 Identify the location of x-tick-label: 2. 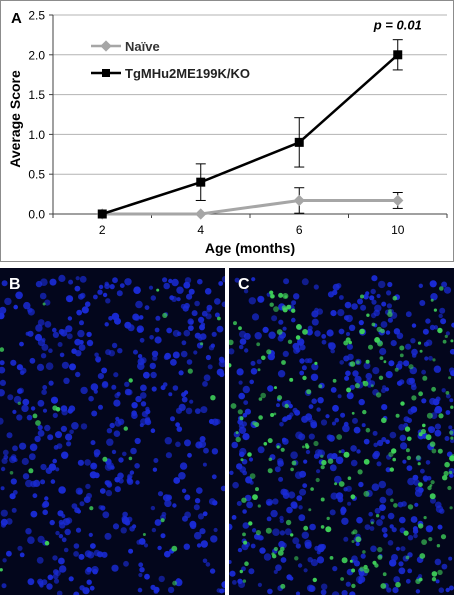
(102, 230).